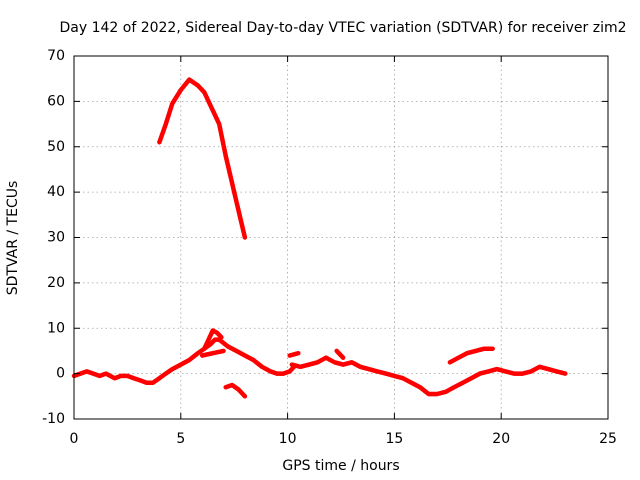 This screenshot has width=640, height=480. I want to click on series-jitter-arc-bump, so click(339, 355).